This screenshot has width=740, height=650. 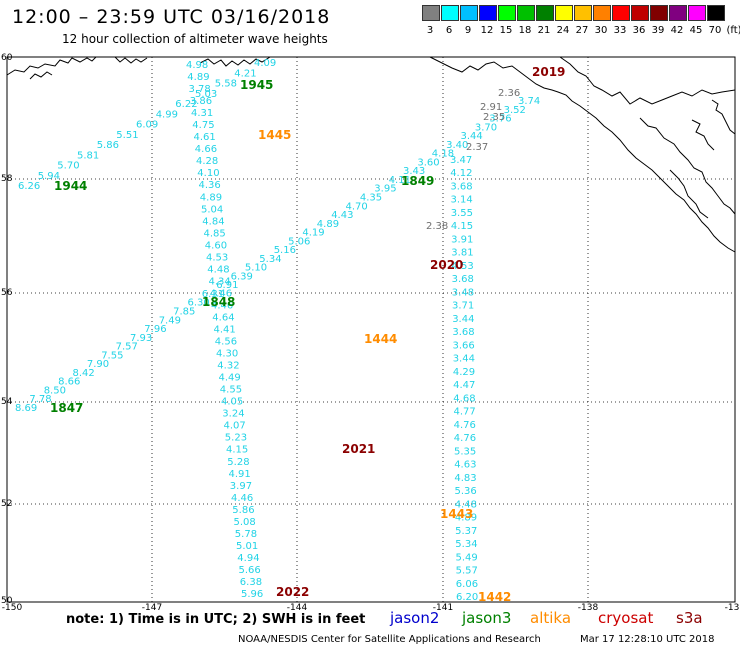 I want to click on latitude-label: 52, so click(x=6, y=504).